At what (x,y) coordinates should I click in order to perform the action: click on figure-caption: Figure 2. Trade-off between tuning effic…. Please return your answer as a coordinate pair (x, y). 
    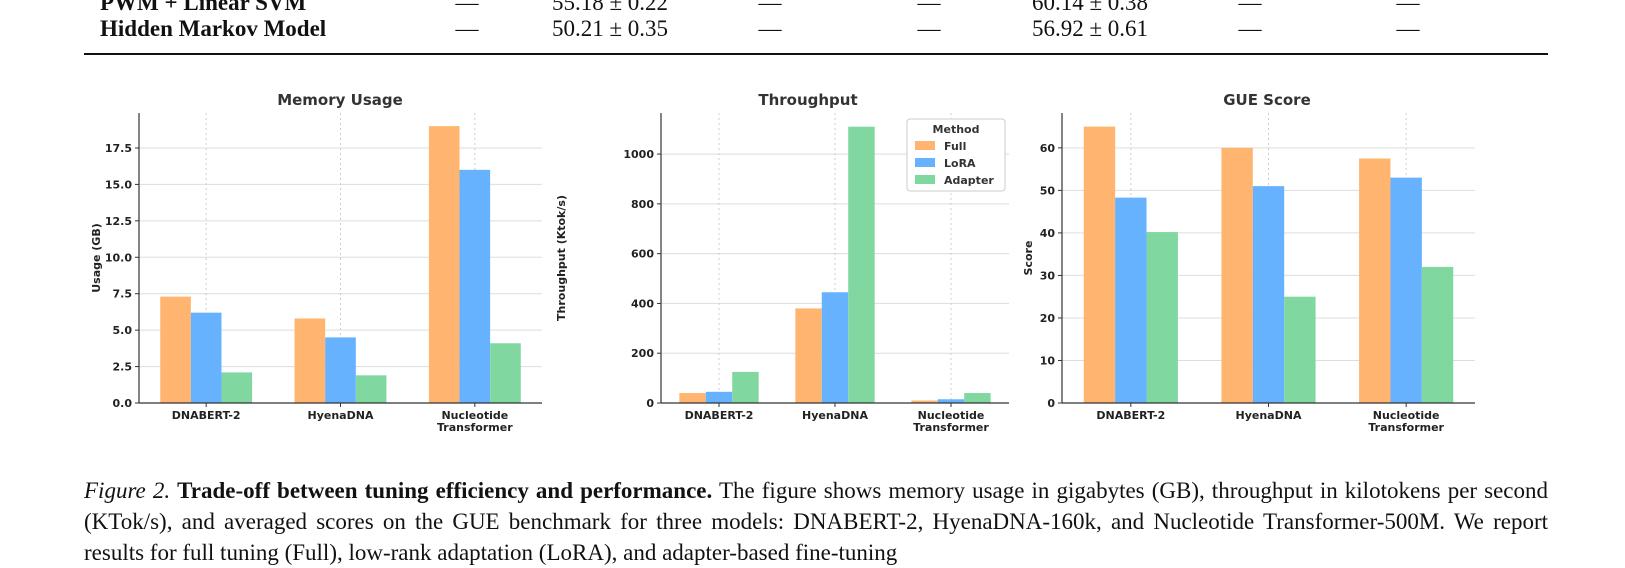
    Looking at the image, I should click on (816, 521).